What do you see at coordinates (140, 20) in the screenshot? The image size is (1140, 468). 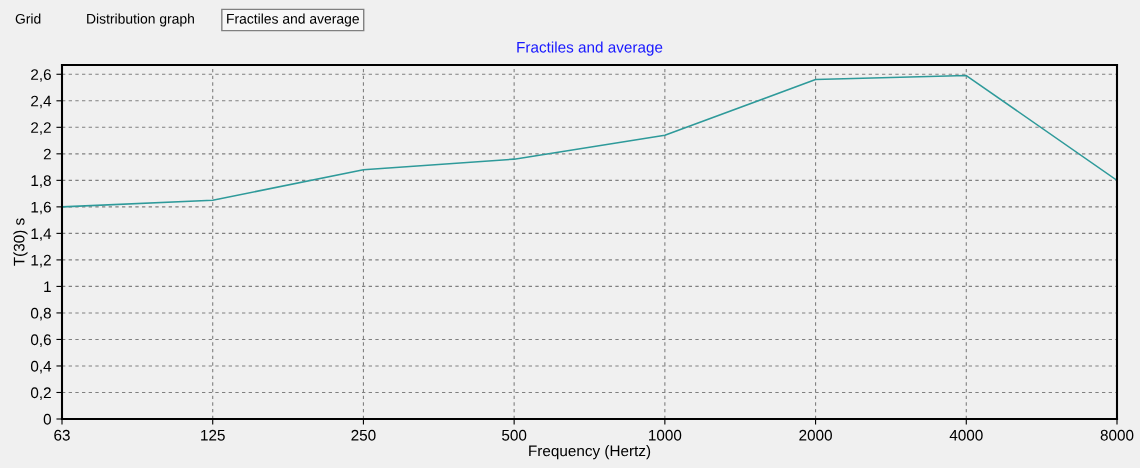 I see `text: Distribution graph` at bounding box center [140, 20].